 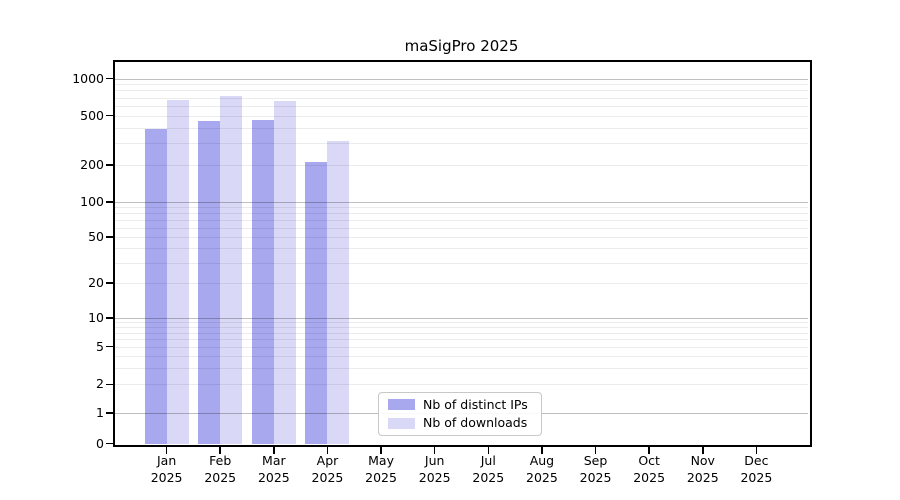 I want to click on x-label-month: Nov, so click(x=702, y=460).